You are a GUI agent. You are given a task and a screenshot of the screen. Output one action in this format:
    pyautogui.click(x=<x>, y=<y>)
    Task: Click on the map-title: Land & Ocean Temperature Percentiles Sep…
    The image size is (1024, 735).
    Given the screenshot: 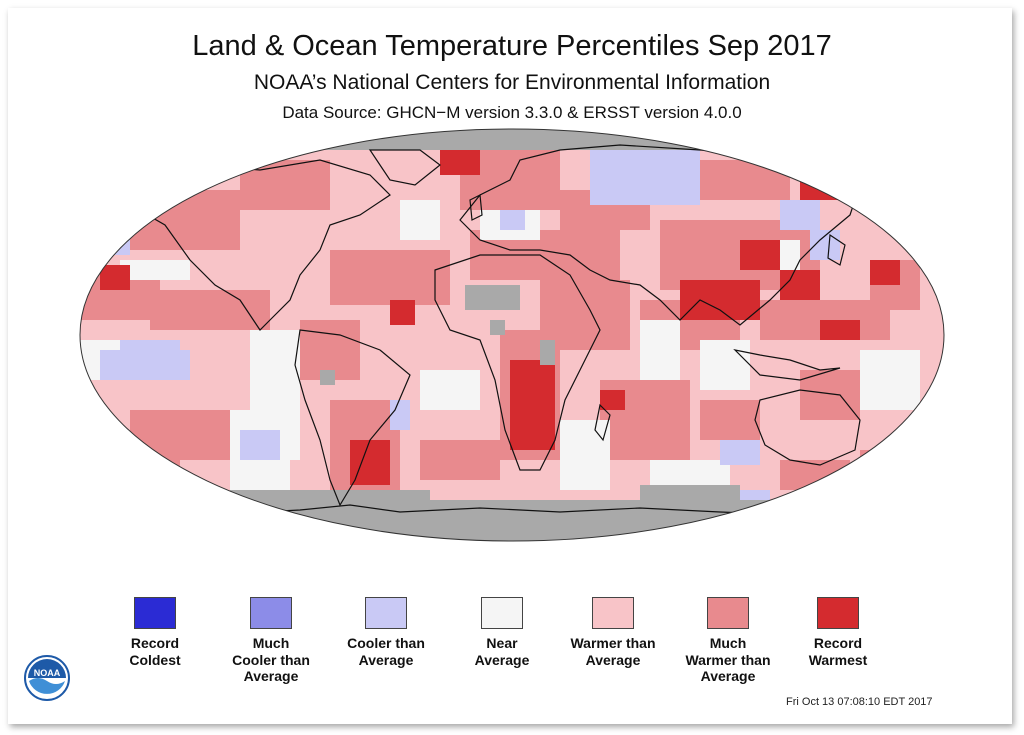 What is the action you would take?
    pyautogui.click(x=512, y=46)
    